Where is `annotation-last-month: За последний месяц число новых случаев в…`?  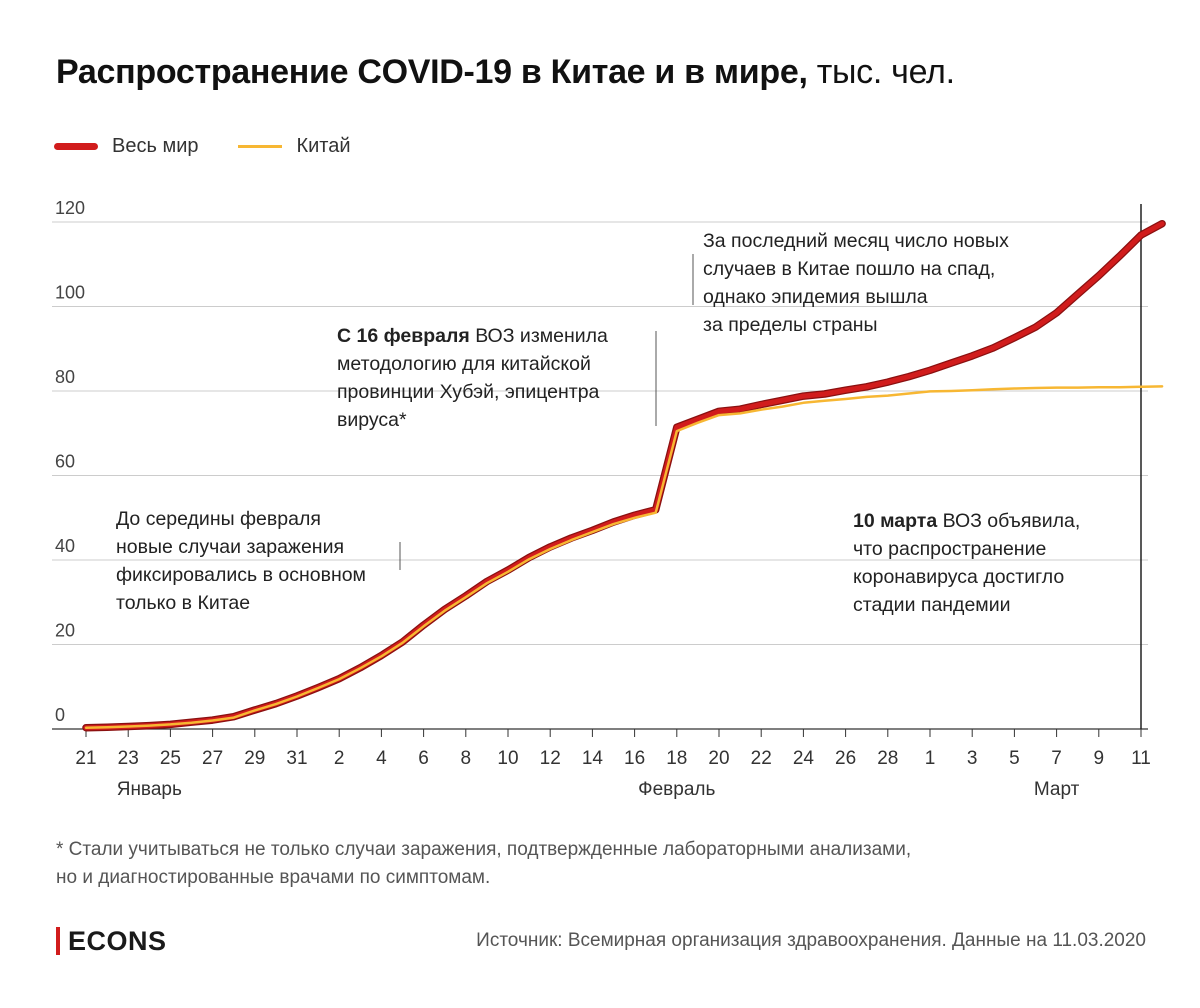
annotation-last-month: За последний месяц число новых случаев в… is located at coordinates (856, 283).